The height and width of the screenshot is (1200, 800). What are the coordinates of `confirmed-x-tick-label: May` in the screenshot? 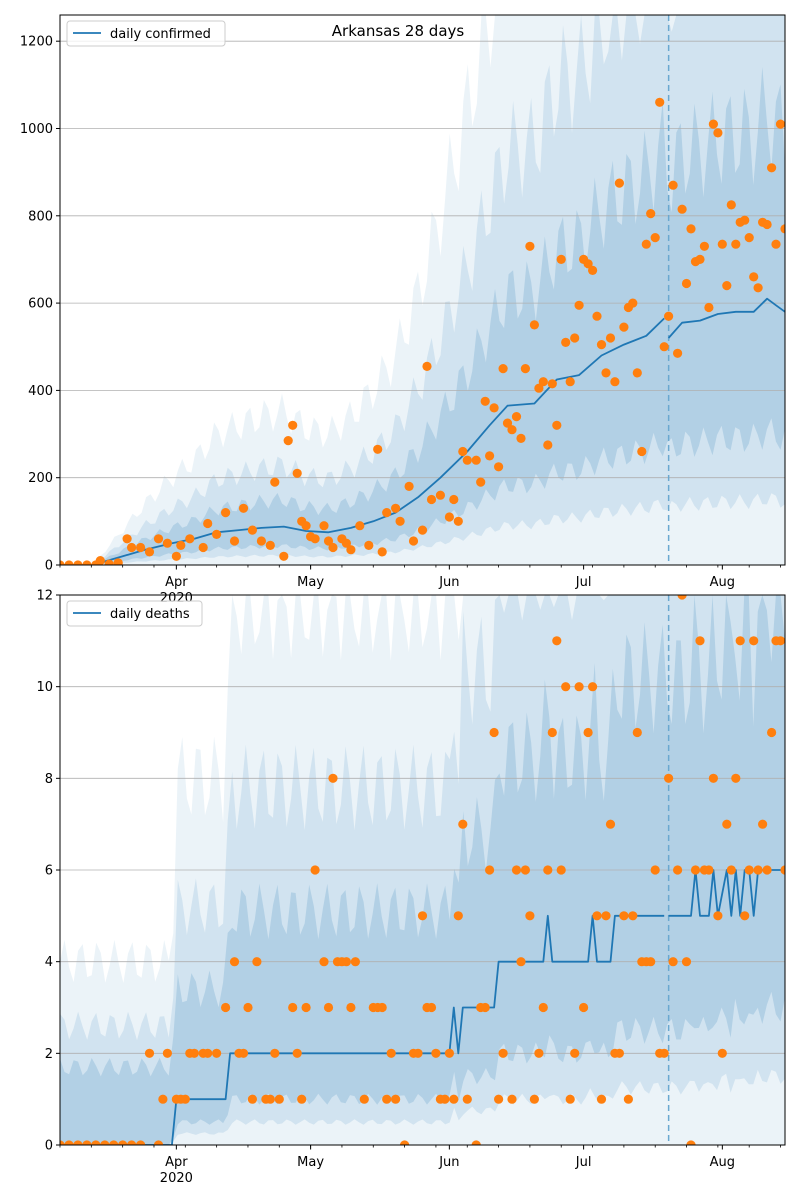 It's located at (310, 582).